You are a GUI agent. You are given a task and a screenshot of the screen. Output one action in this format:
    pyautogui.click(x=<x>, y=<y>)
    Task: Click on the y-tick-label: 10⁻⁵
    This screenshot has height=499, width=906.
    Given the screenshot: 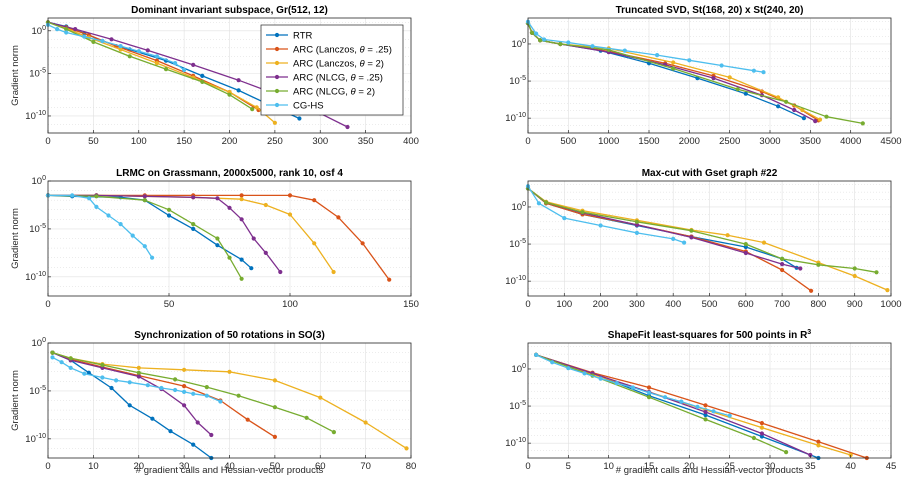 What is the action you would take?
    pyautogui.click(x=37, y=73)
    